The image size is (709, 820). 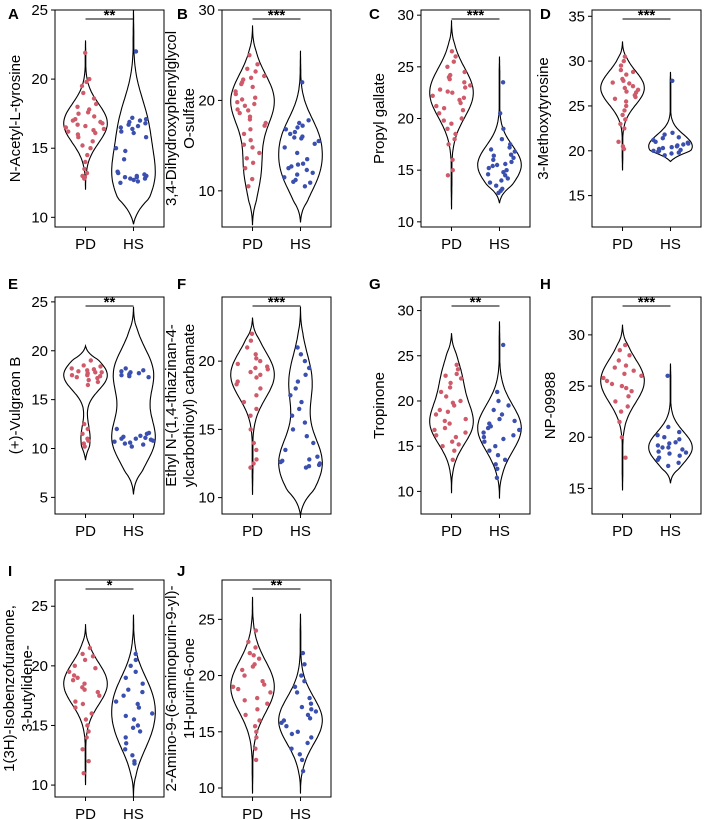 I want to click on y-axis-label-line: ylcarbothioyl) carbamate, so click(x=189, y=405).